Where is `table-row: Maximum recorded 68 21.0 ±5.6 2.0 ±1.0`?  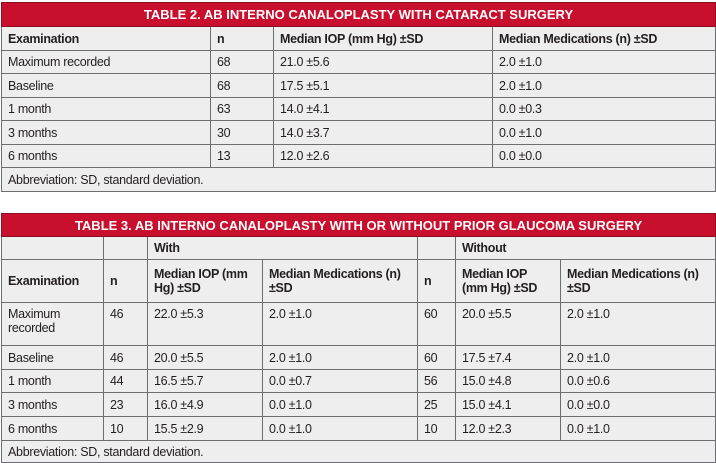 table-row: Maximum recorded 68 21.0 ±5.6 2.0 ±1.0 is located at coordinates (358, 62).